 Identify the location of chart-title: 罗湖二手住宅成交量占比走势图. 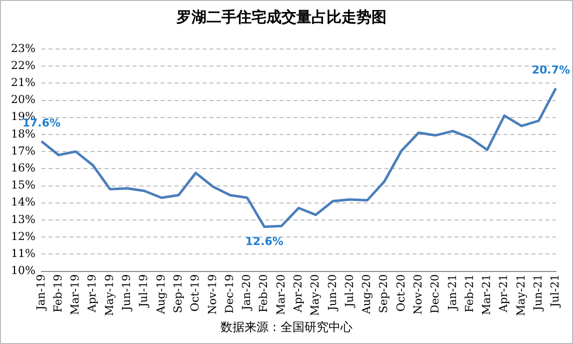
(281, 17).